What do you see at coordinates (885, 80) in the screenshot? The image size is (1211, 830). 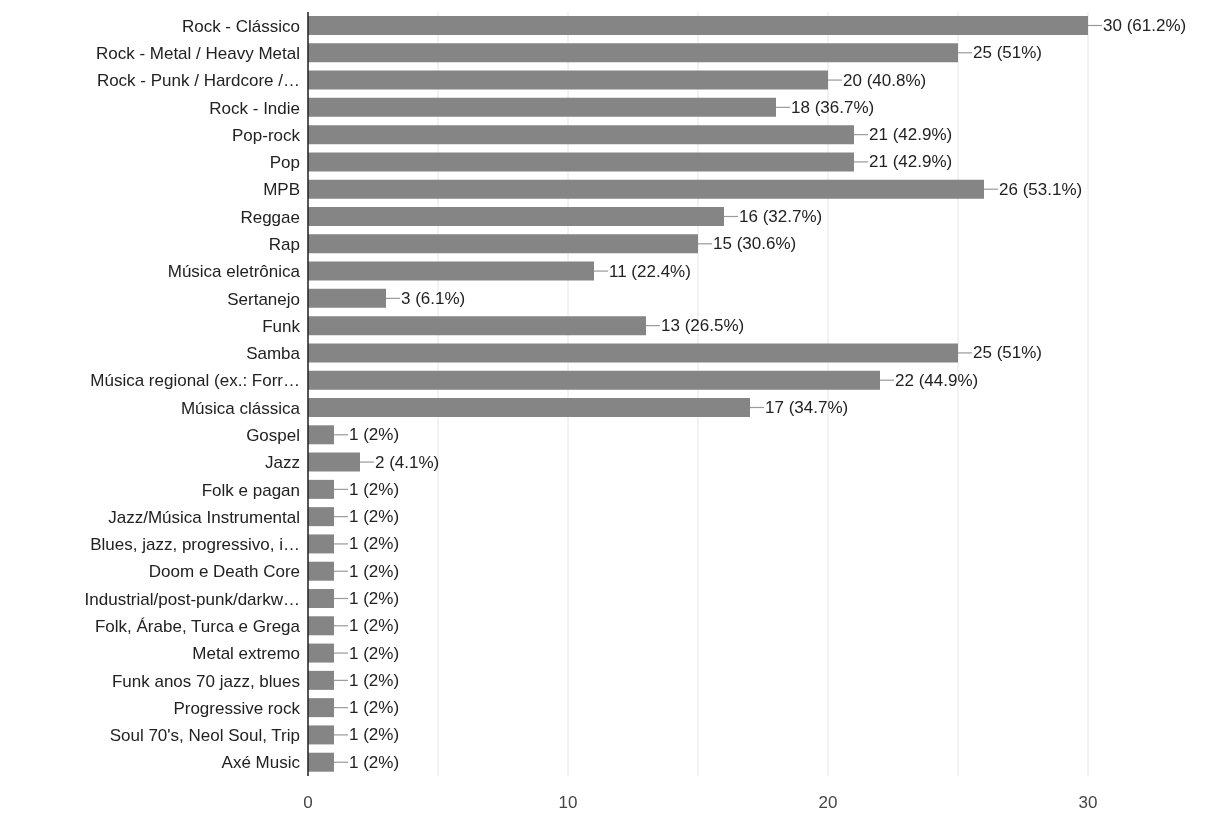 I see `data-label: 20 (40.8%)` at bounding box center [885, 80].